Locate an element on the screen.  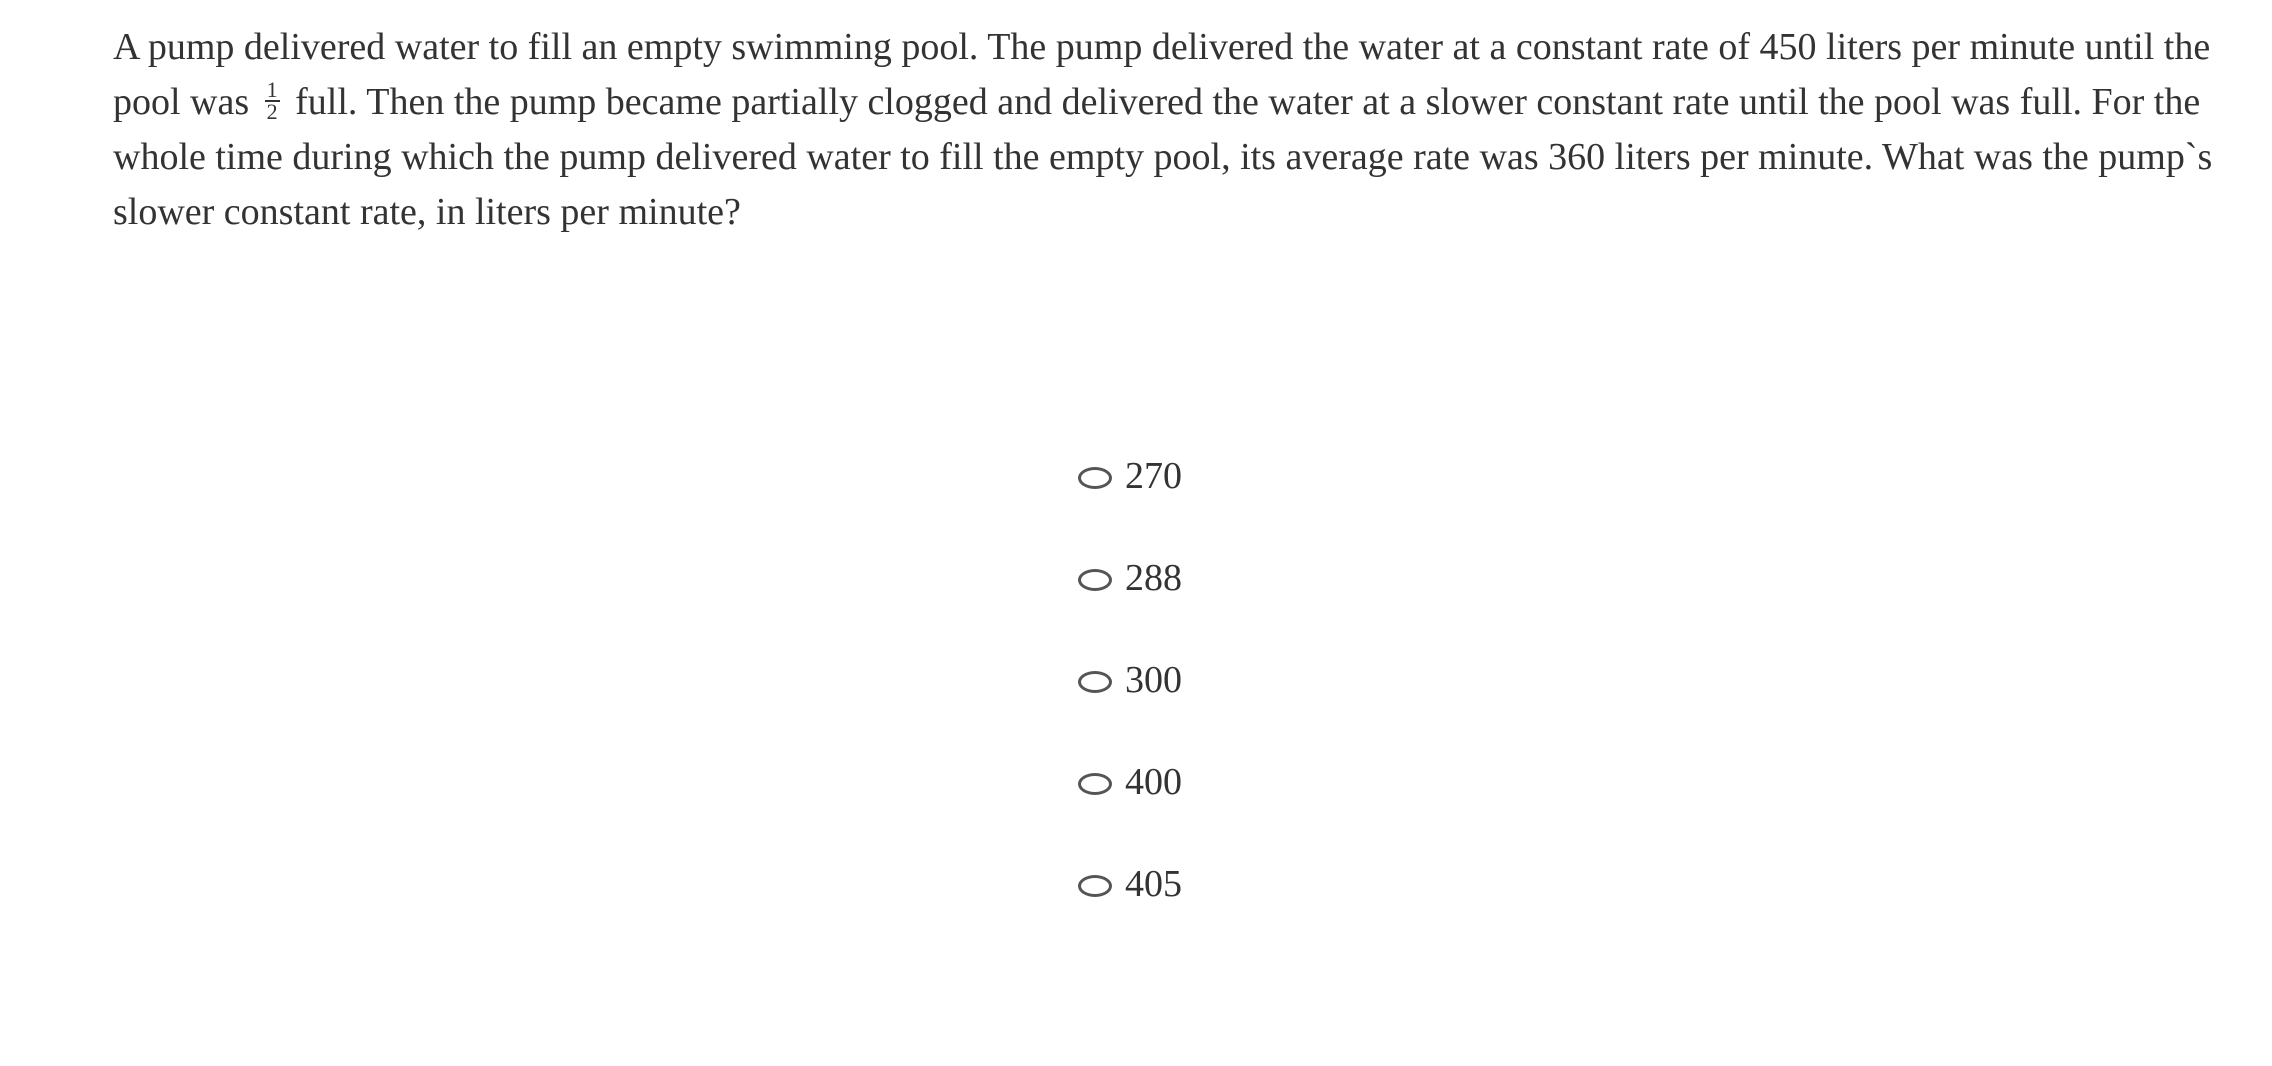
option-label: 400 is located at coordinates (1153, 782).